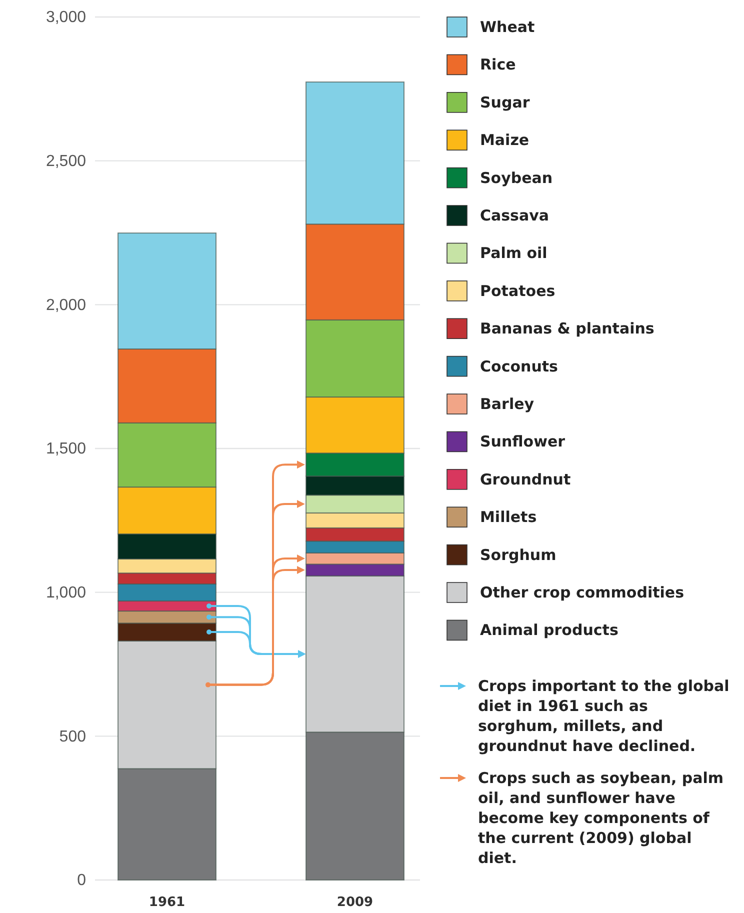  Describe the element at coordinates (514, 253) in the screenshot. I see `legend-label: Palm oil` at that location.